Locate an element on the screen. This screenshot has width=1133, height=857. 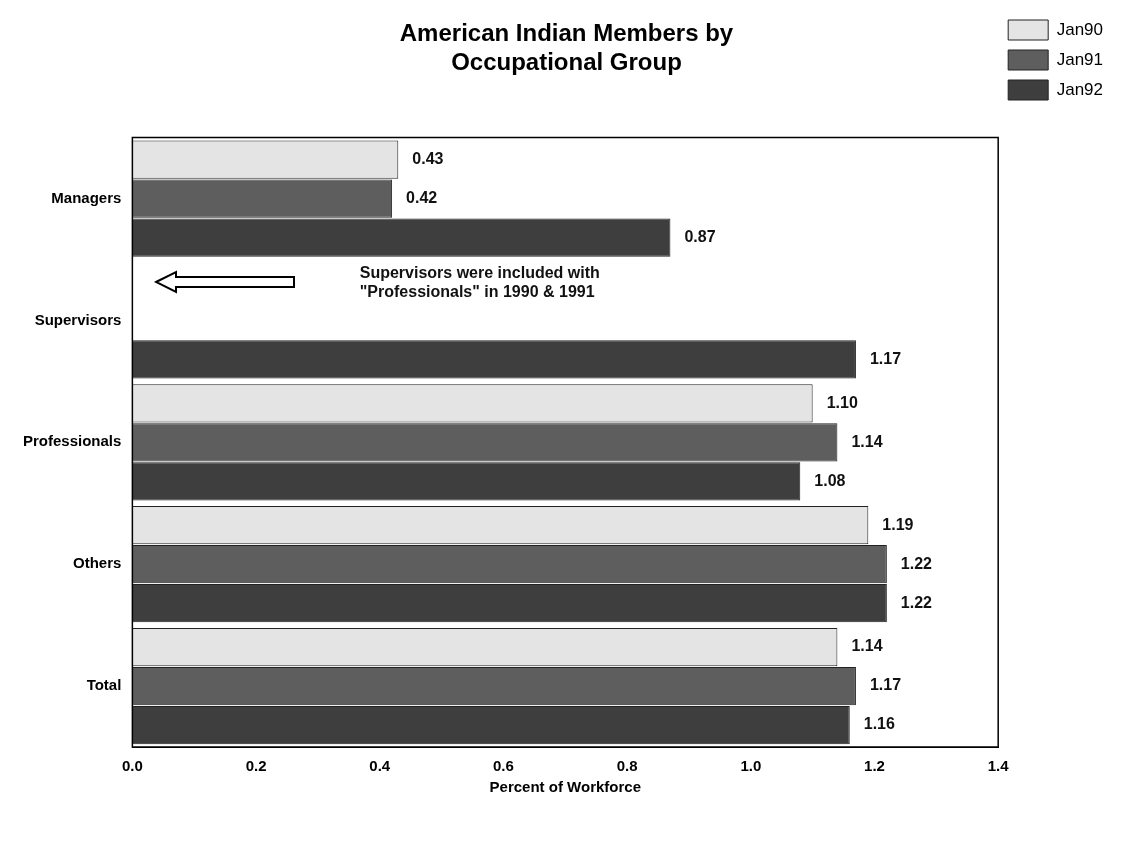
x-tick-label: 1.4 is located at coordinates (998, 766).